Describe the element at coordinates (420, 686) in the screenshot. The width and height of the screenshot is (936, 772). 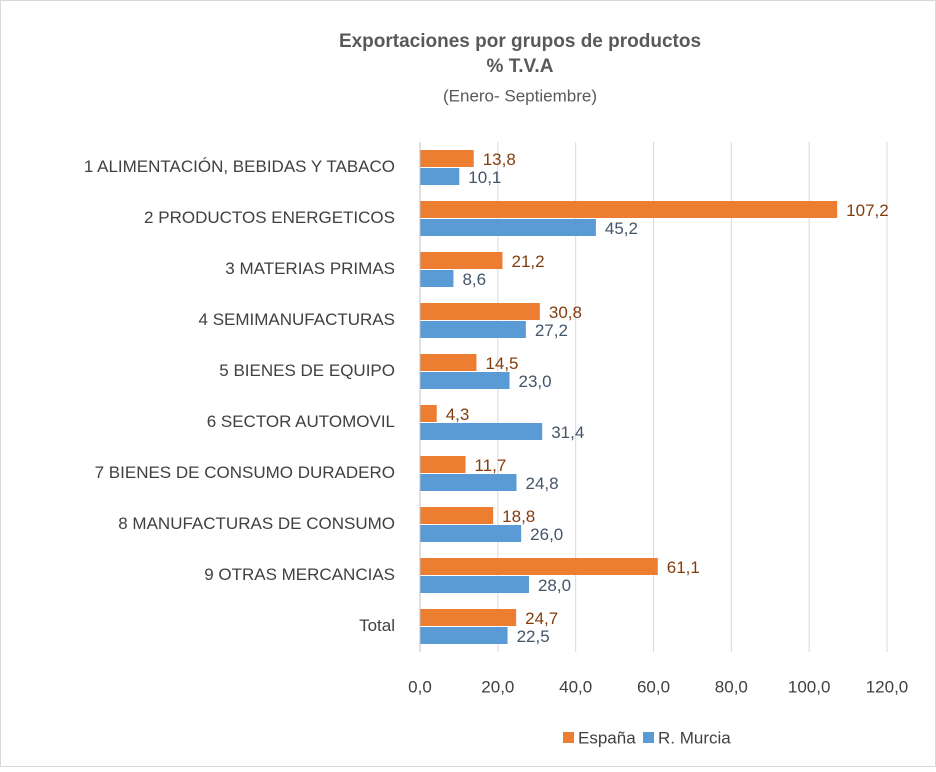
I see `x-tick-label: 0,0` at that location.